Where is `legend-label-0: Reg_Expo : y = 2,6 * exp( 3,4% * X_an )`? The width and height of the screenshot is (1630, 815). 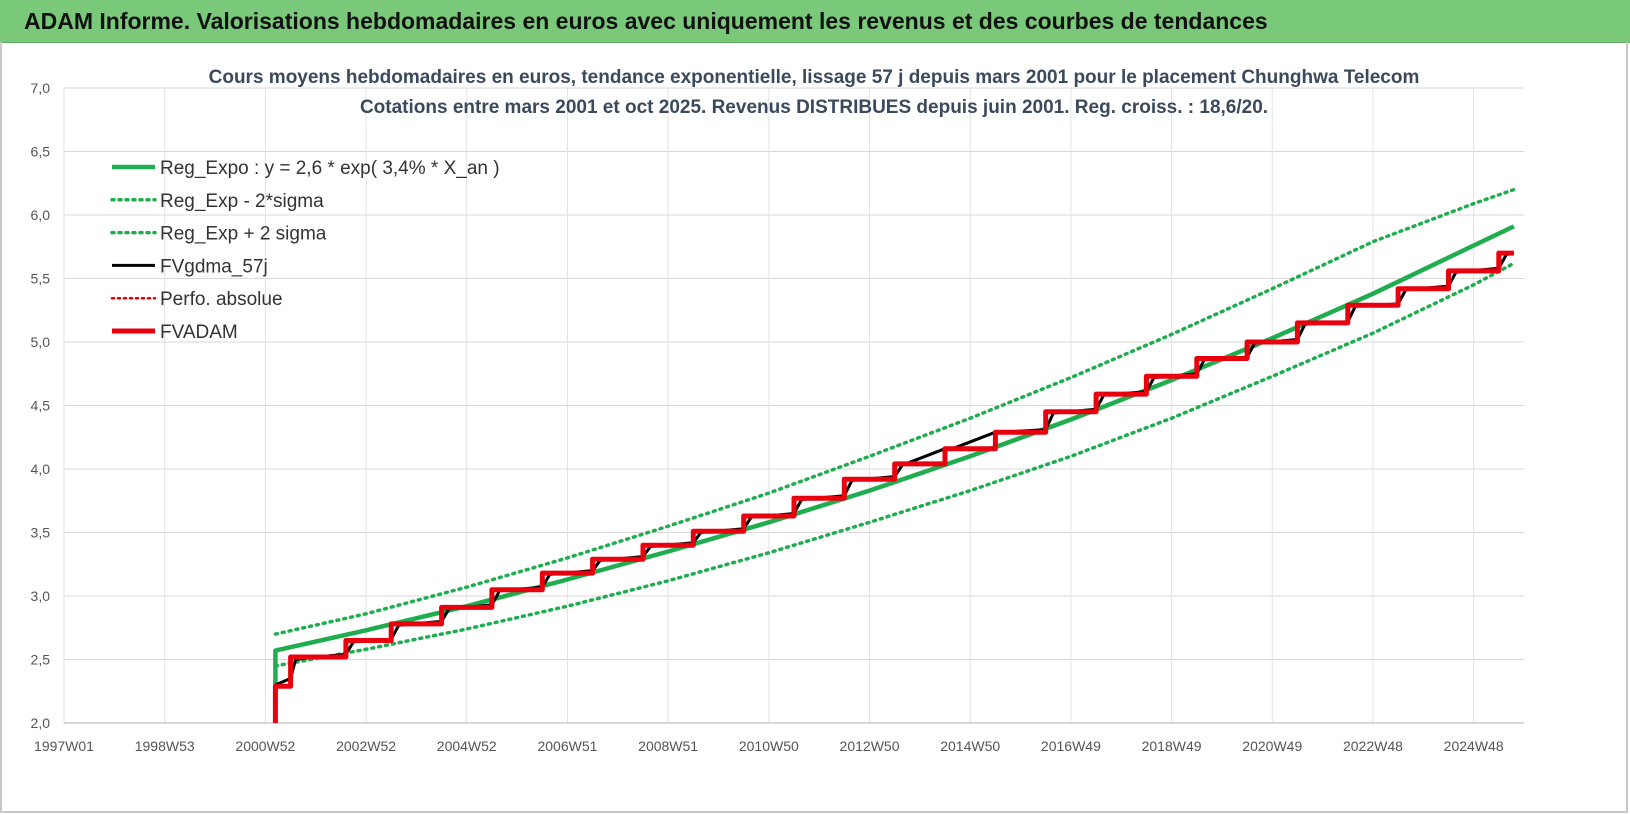 legend-label-0: Reg_Expo : y = 2,6 * exp( 3,4% * X_an ) is located at coordinates (330, 168).